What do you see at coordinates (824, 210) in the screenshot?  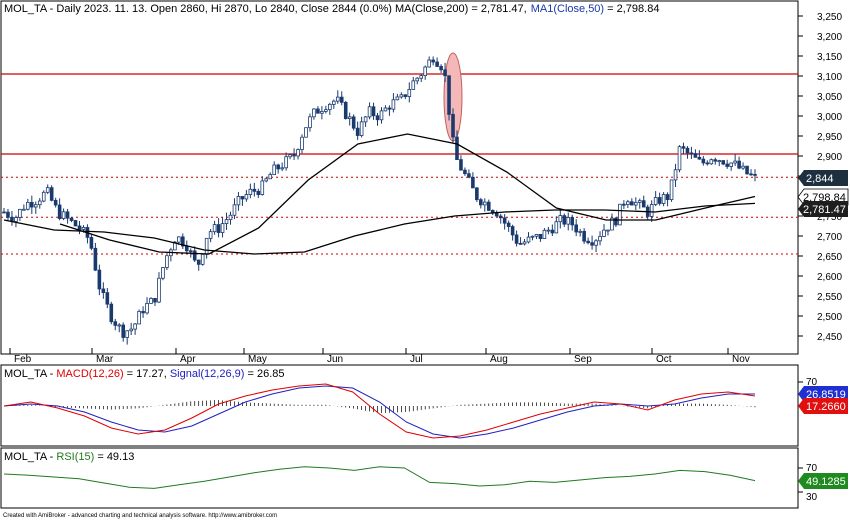 I see `ma200-marker-text: 2,781.47` at bounding box center [824, 210].